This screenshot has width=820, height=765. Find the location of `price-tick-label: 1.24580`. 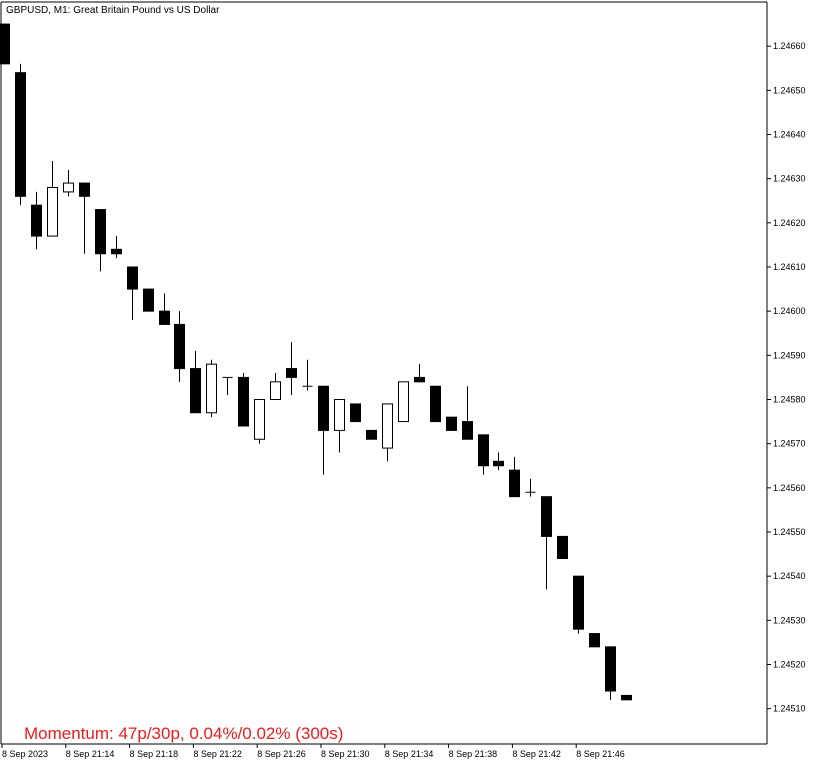

price-tick-label: 1.24580 is located at coordinates (789, 400).